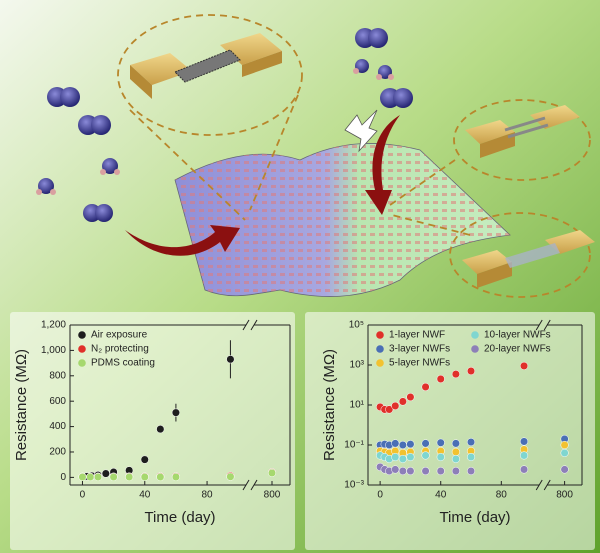 The height and width of the screenshot is (553, 600). Describe the element at coordinates (354, 445) in the screenshot. I see `y-tick-label: 10⁻¹` at that location.